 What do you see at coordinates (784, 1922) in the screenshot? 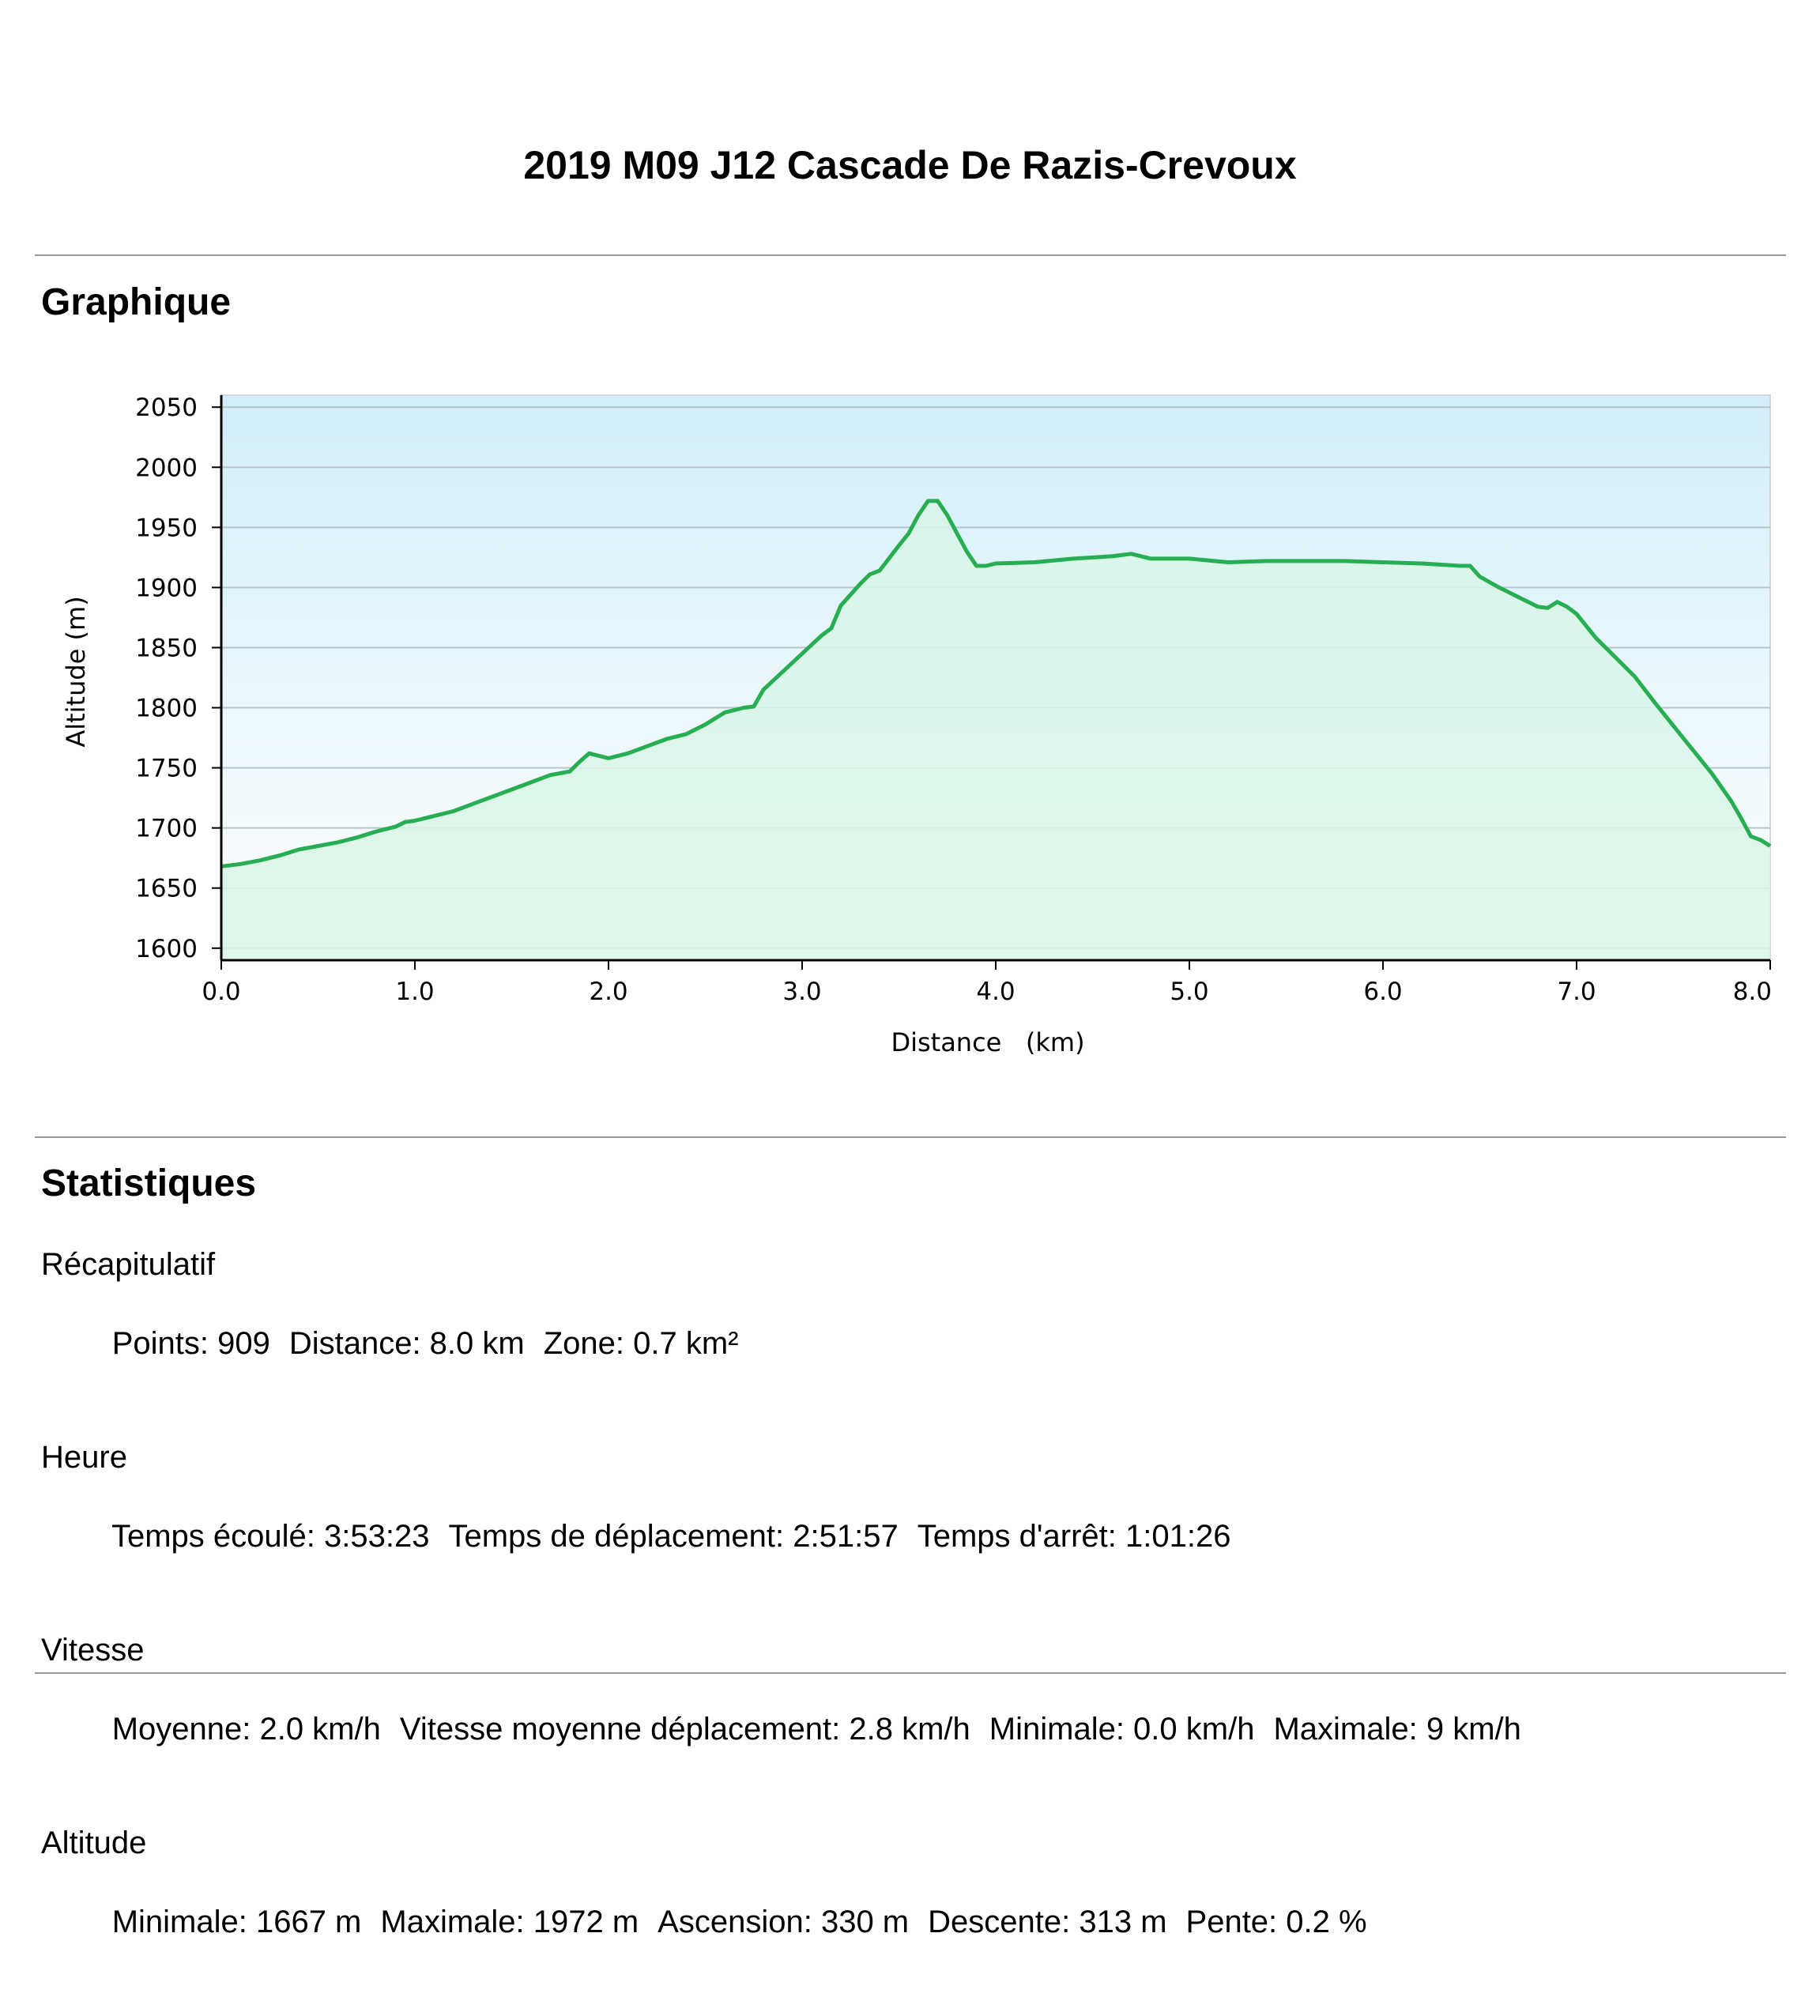
I see `stat-value: Ascension: 330 m` at bounding box center [784, 1922].